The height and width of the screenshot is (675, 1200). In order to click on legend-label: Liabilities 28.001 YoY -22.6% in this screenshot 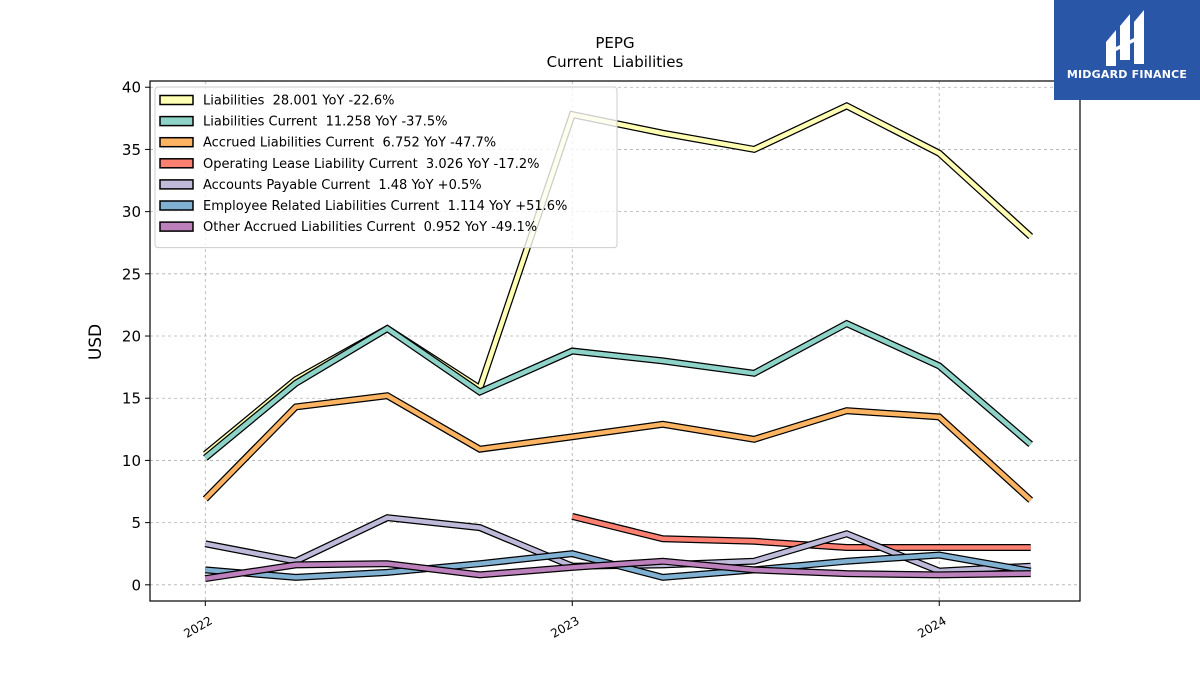, I will do `click(299, 101)`.